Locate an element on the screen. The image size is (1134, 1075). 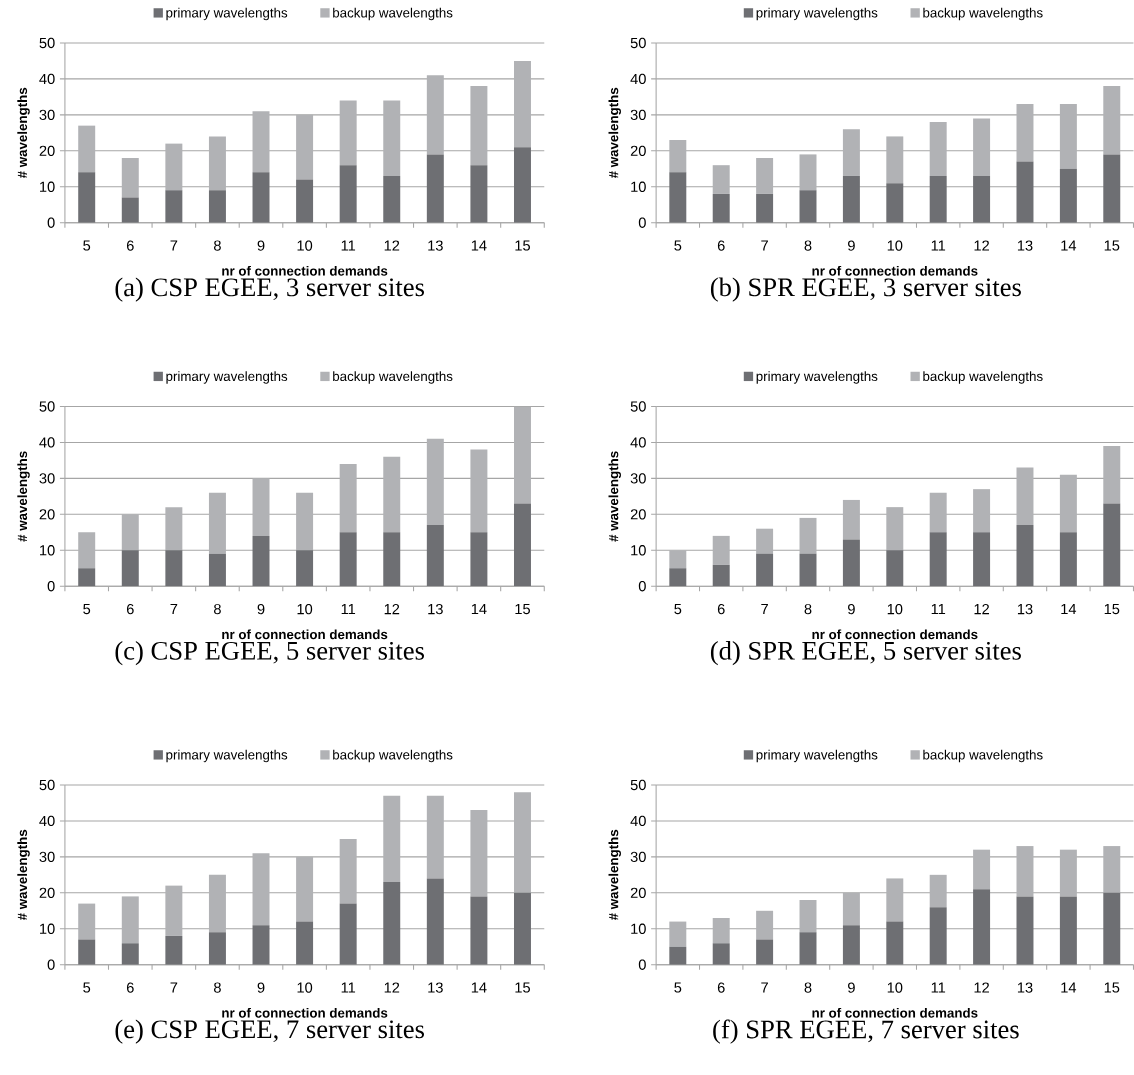
x-tick-label: 13 is located at coordinates (435, 609).